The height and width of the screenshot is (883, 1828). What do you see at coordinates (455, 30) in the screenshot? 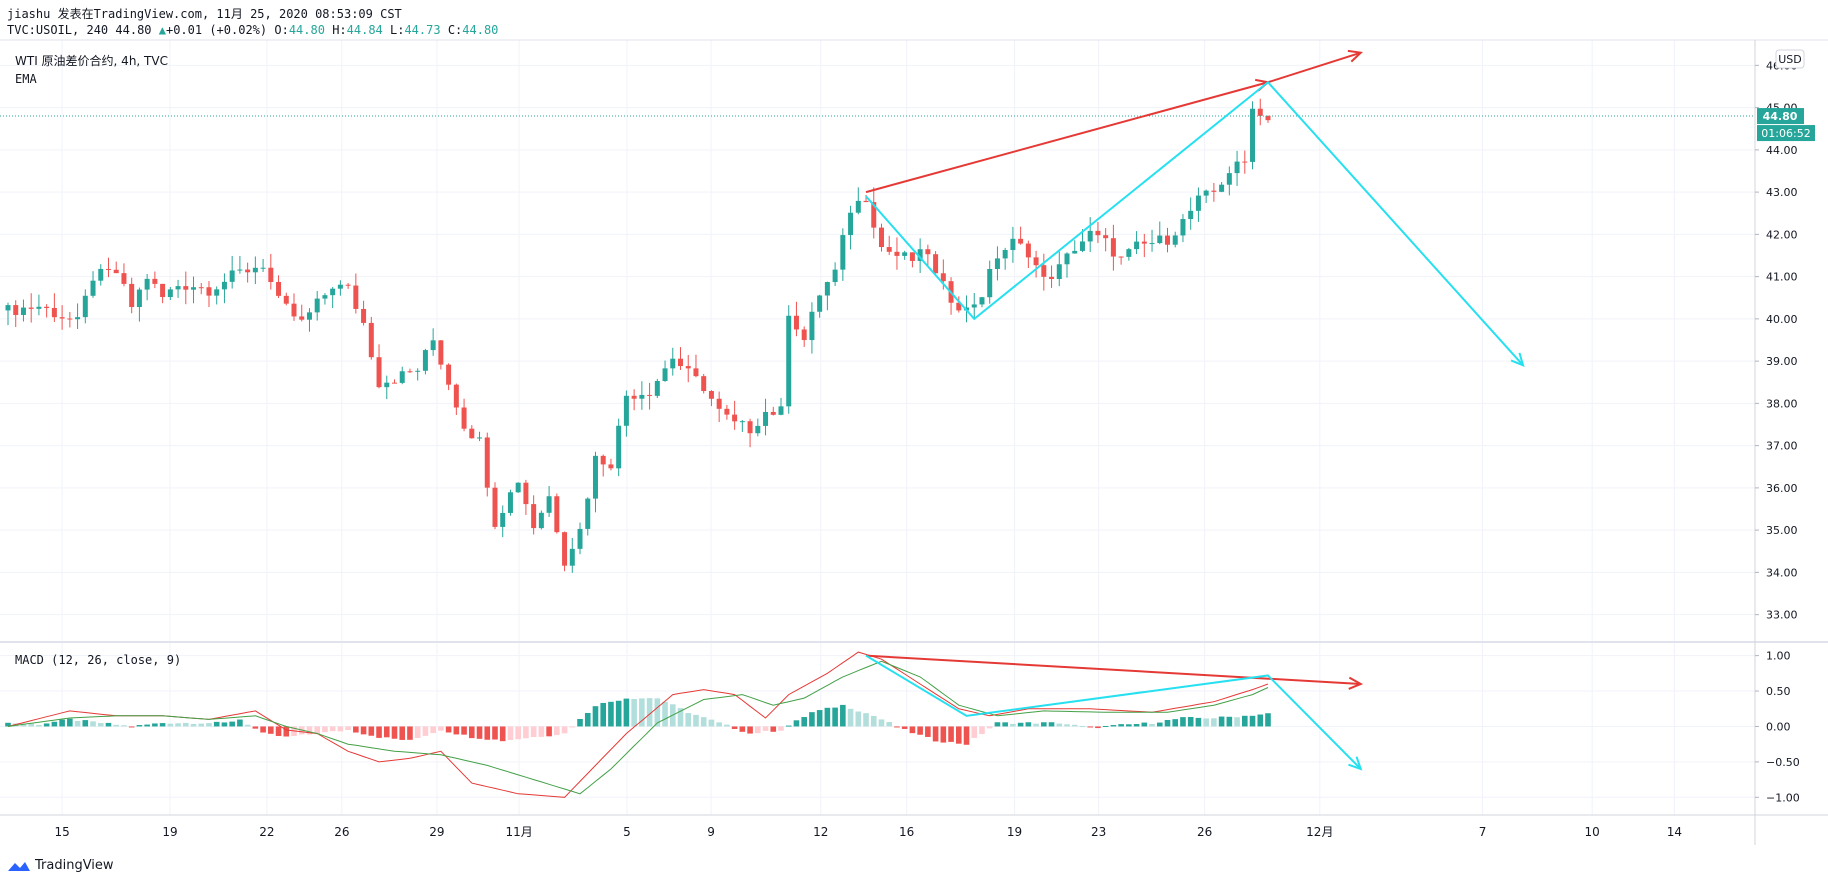
I see `close-label: C:` at bounding box center [455, 30].